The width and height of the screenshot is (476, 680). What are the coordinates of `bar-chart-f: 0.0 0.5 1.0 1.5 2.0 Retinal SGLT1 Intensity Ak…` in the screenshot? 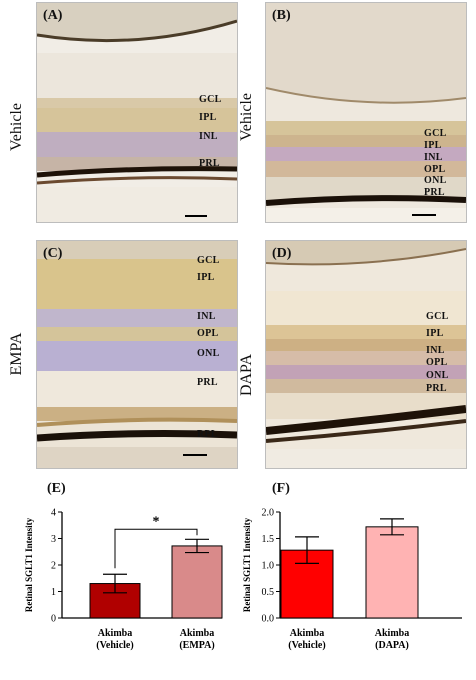 It's located at (352, 579).